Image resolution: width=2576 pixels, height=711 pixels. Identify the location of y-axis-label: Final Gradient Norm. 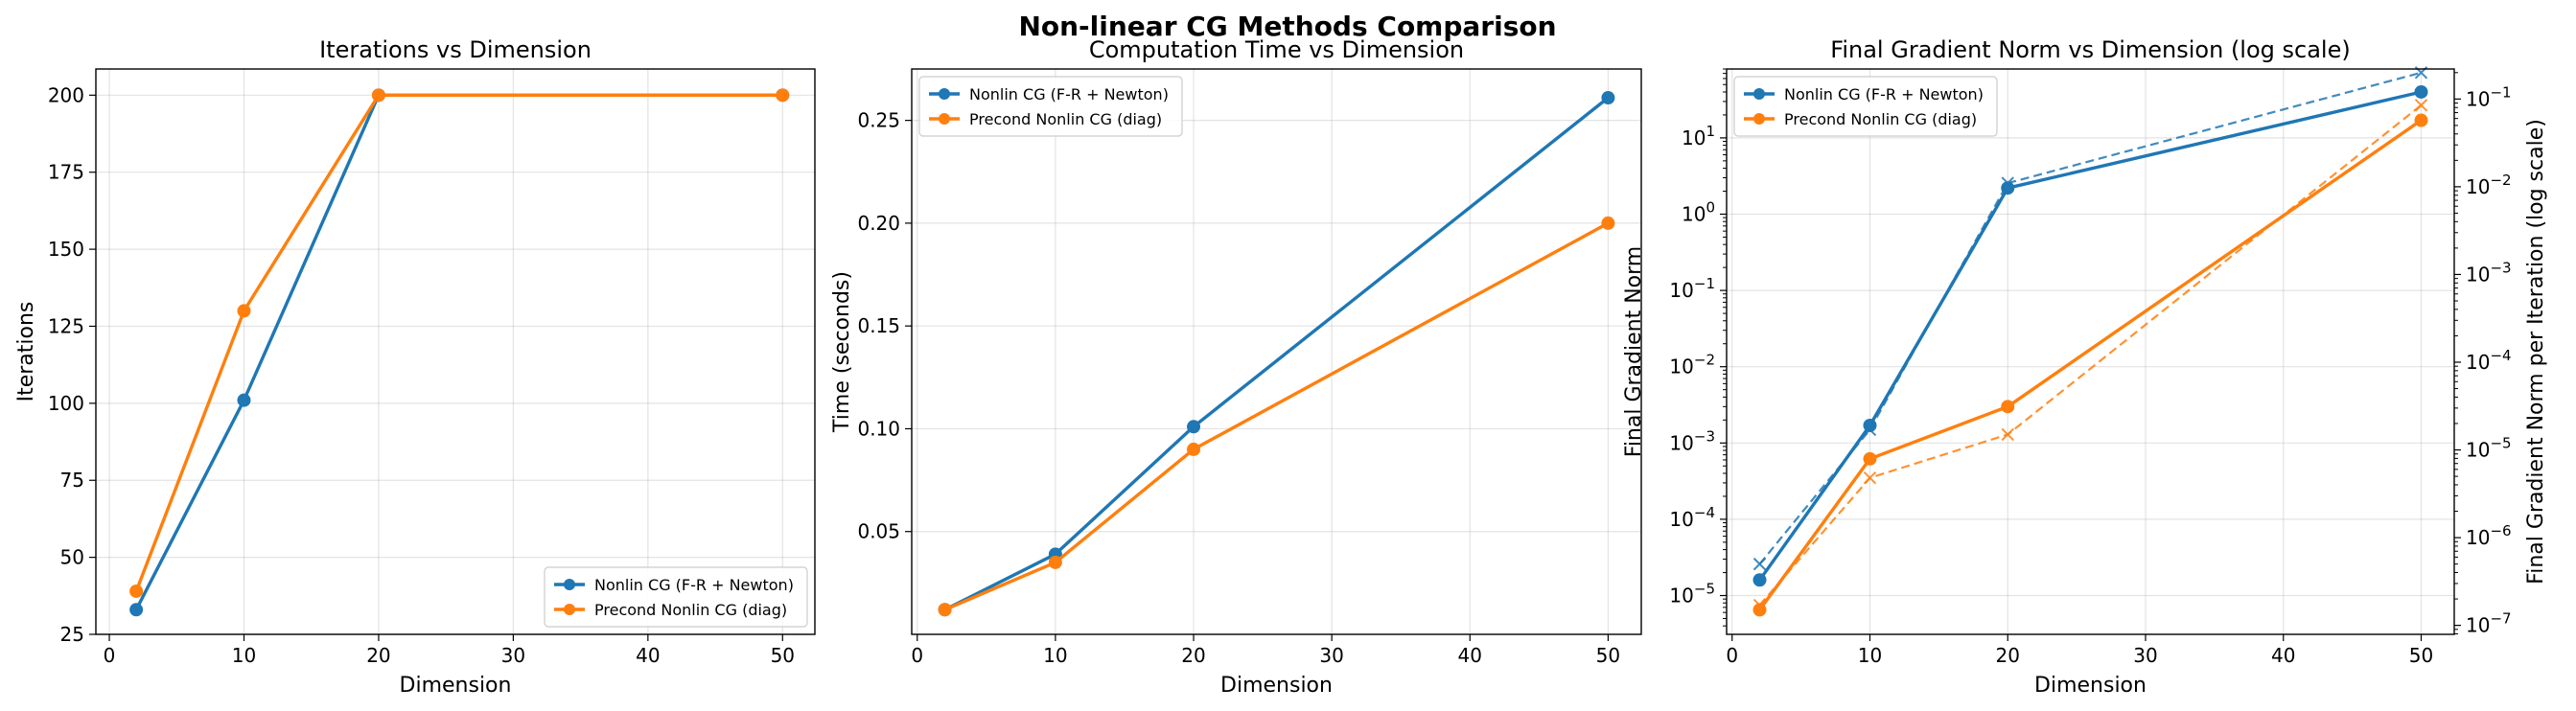
(1634, 351).